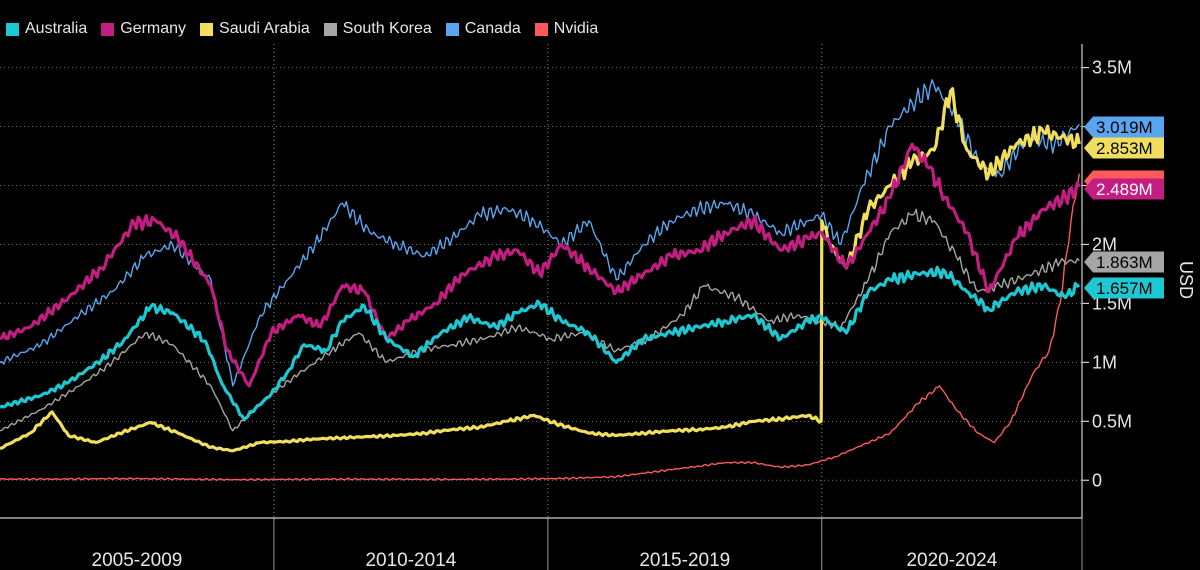 This screenshot has height=570, width=1200. Describe the element at coordinates (153, 28) in the screenshot. I see `legend-label: Germany` at that location.